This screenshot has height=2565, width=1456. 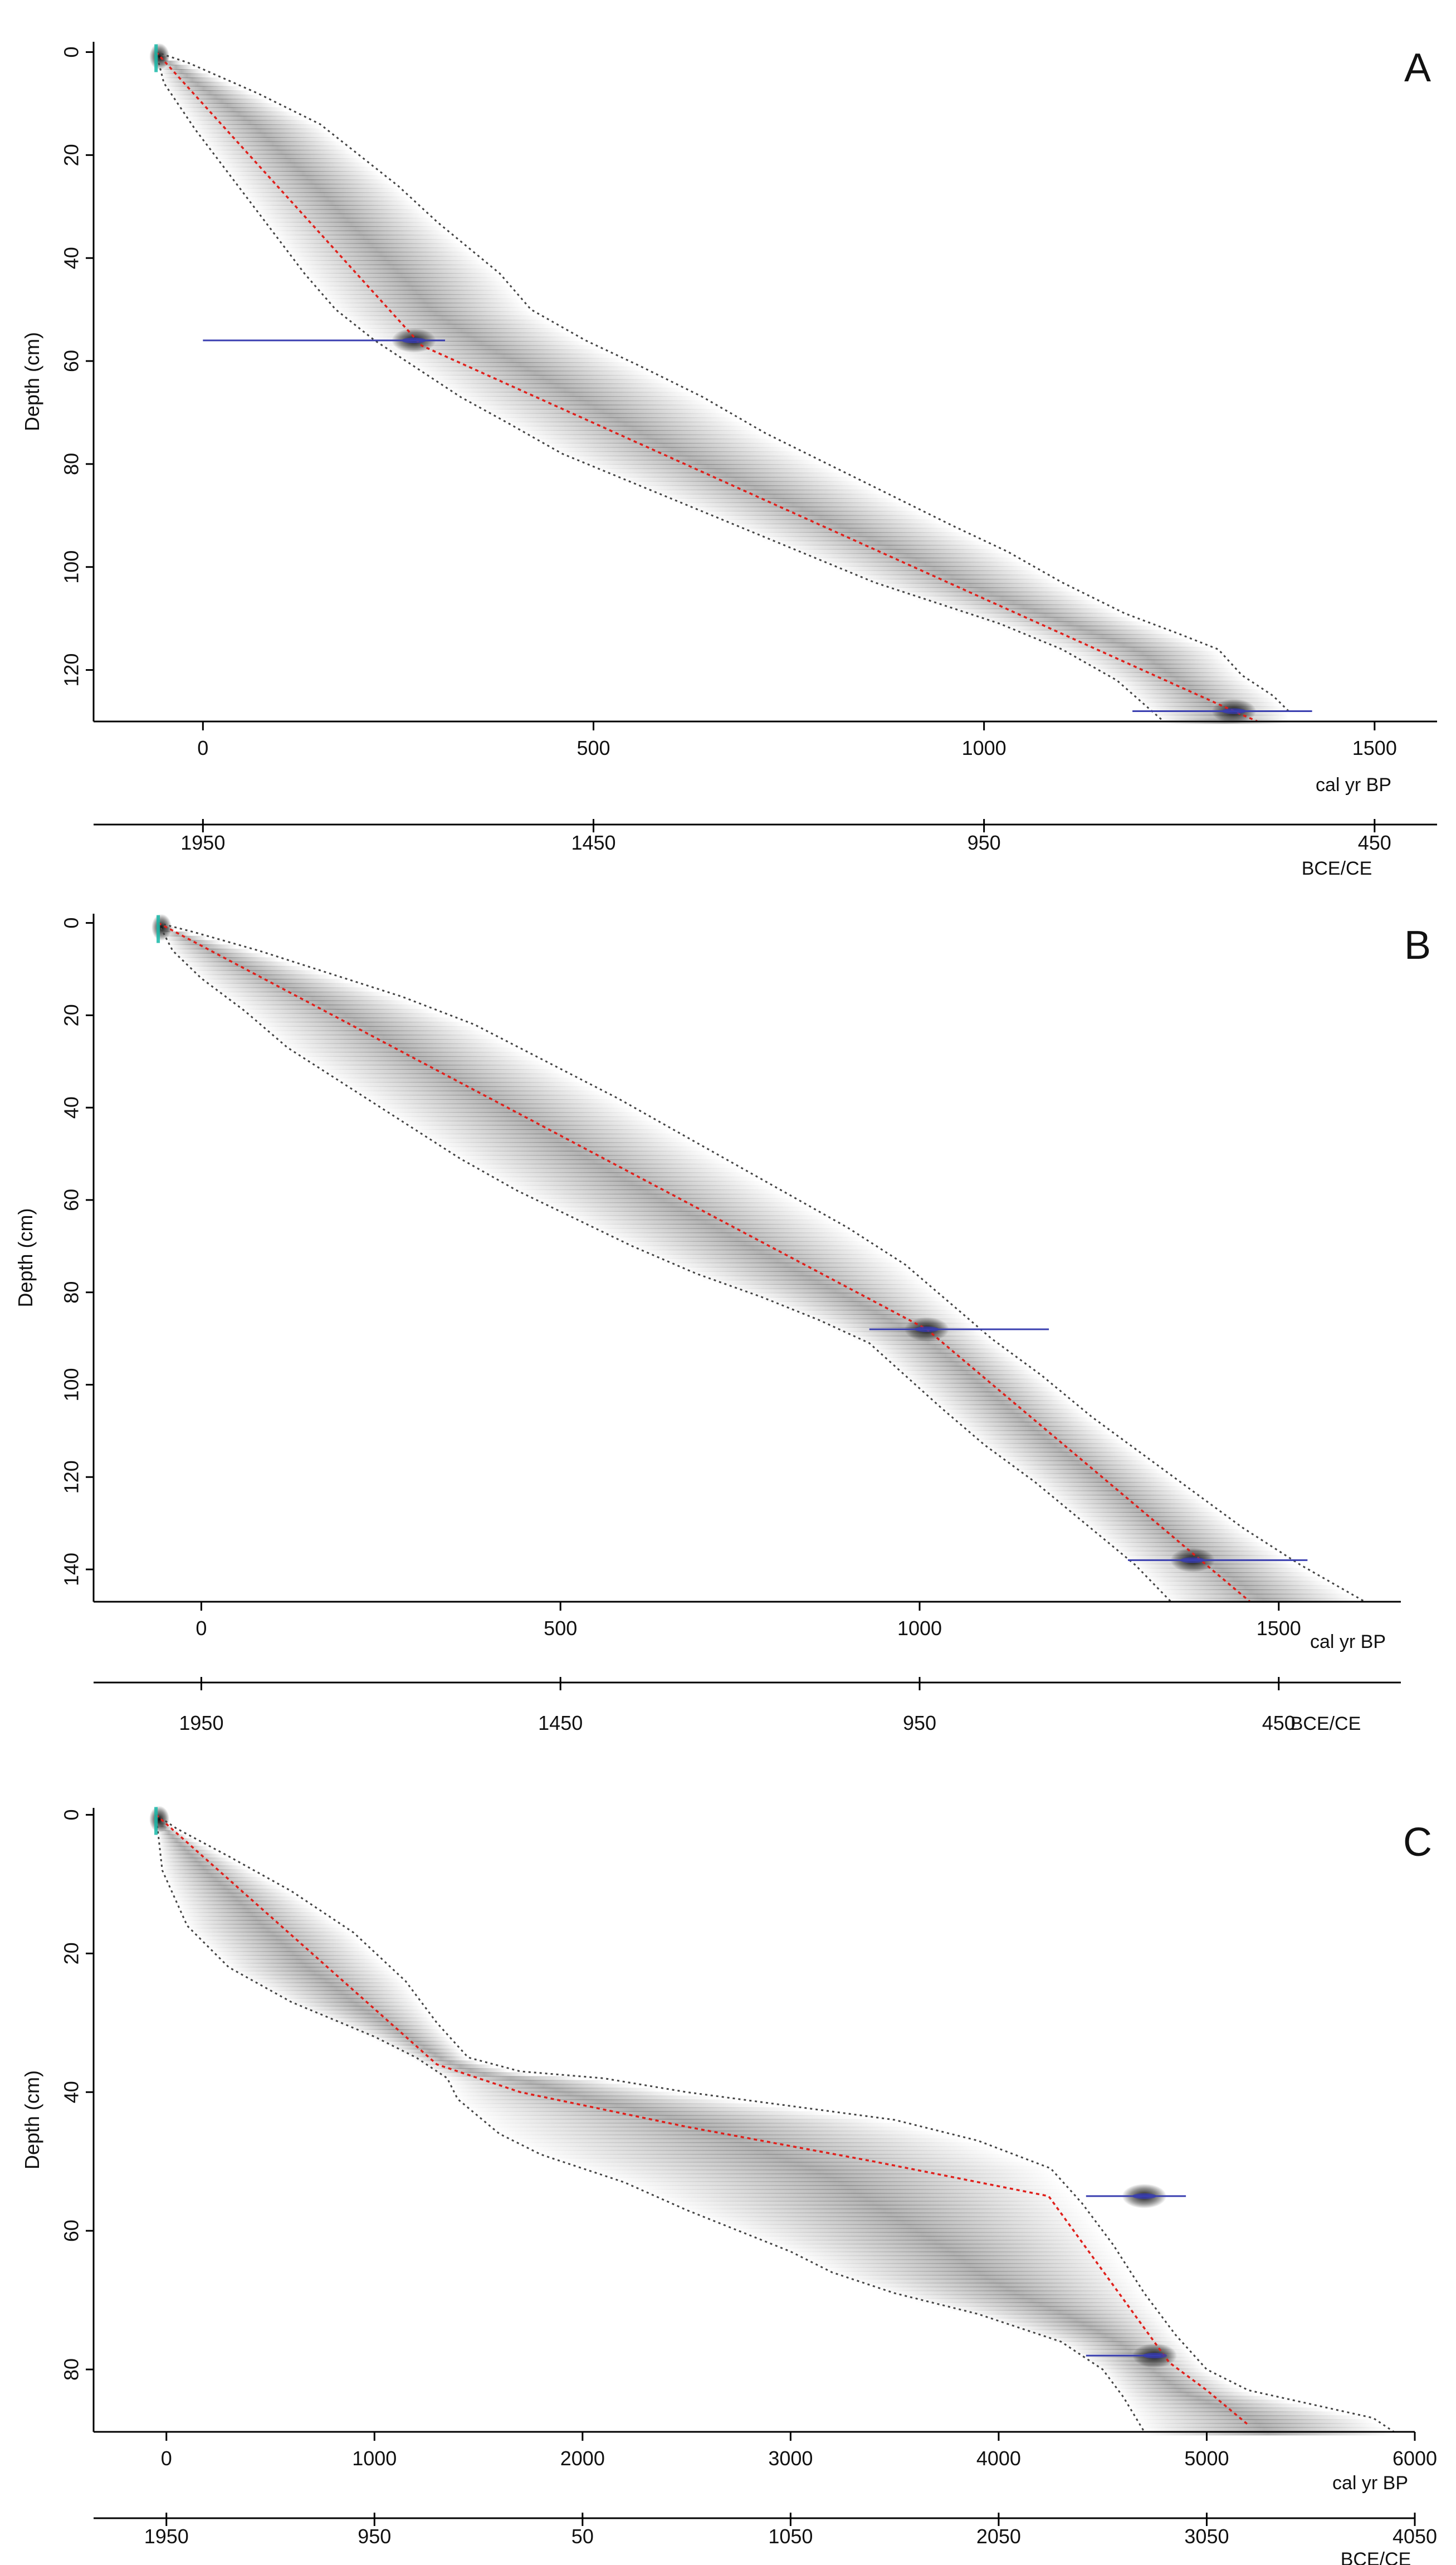 I want to click on surface-date-marker, so click(x=156, y=1821).